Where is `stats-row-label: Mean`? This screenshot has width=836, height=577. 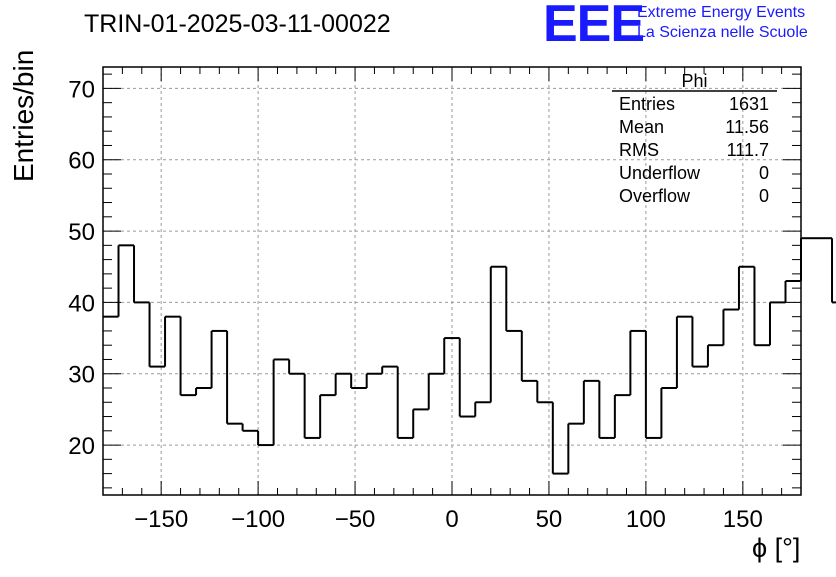 stats-row-label: Mean is located at coordinates (641, 127).